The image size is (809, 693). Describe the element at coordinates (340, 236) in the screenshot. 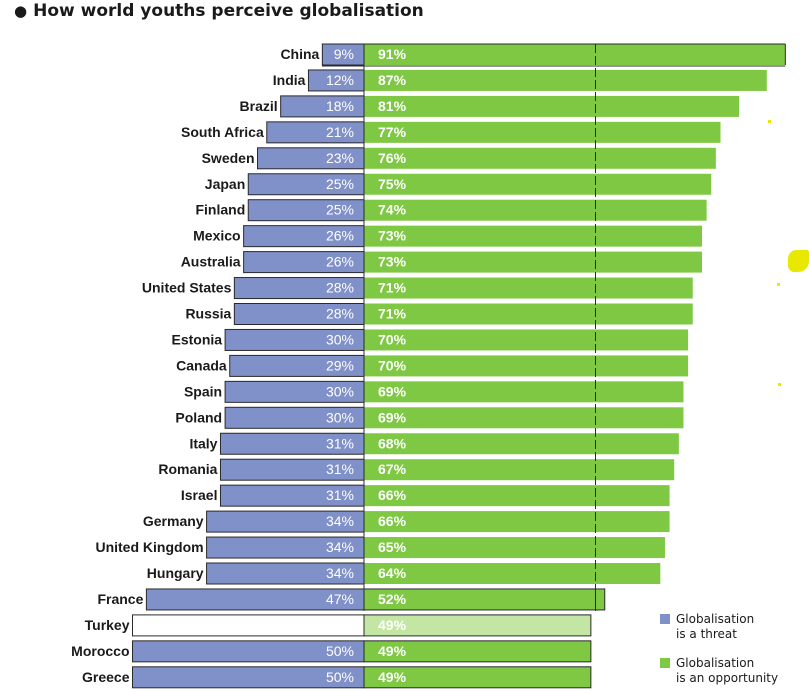

I see `value-label-threat-mexico: 26%` at that location.